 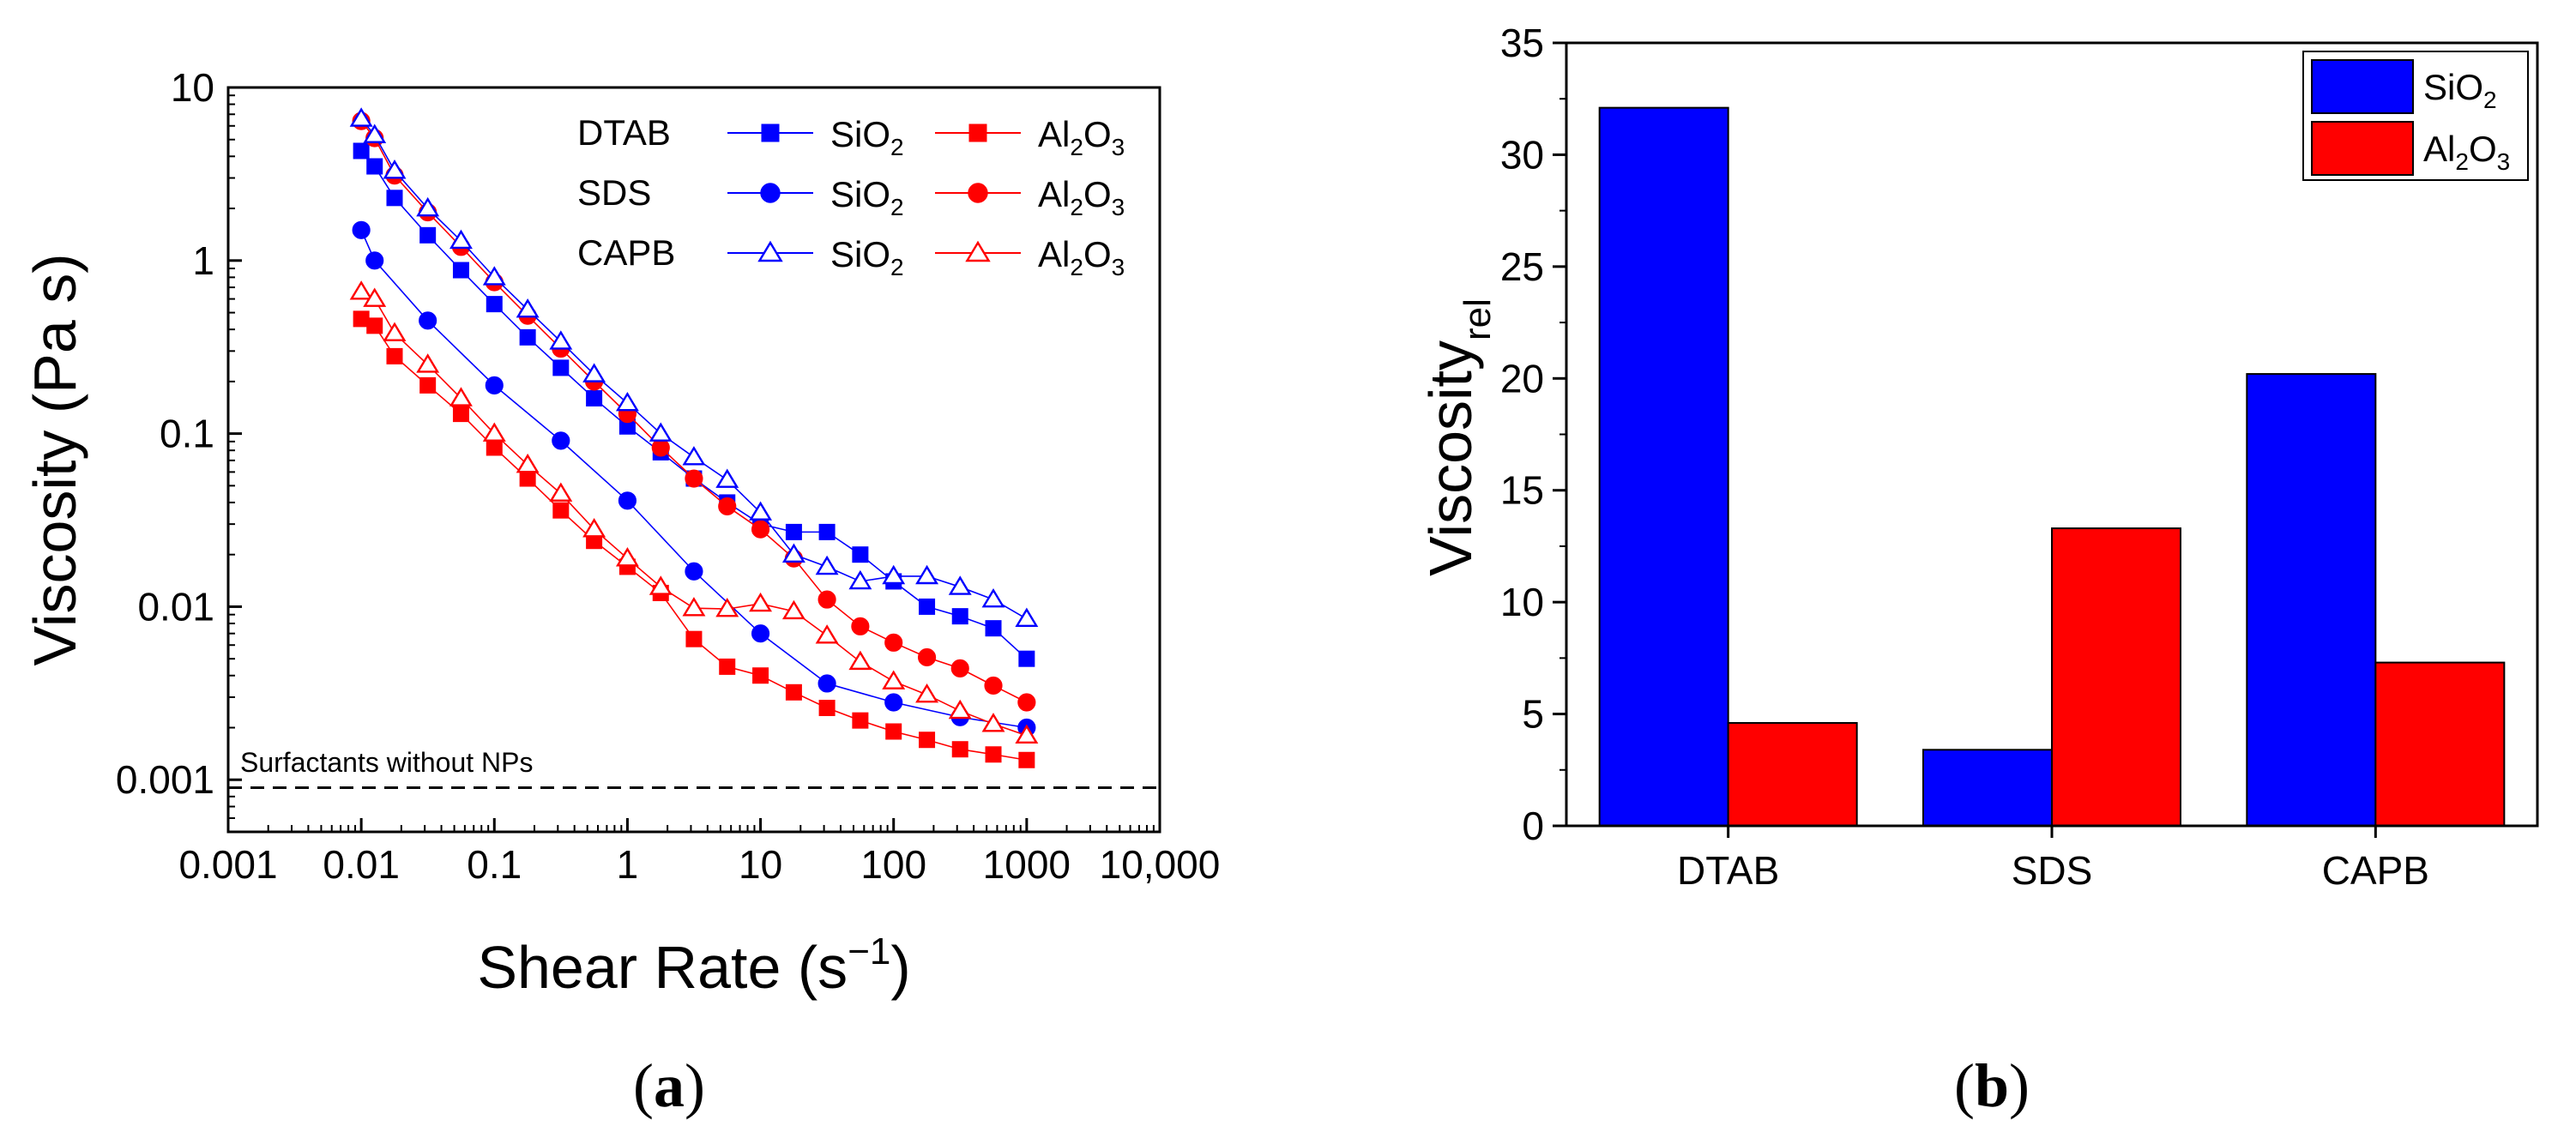 I want to click on y-tick-label-b: 15, so click(x=1522, y=490).